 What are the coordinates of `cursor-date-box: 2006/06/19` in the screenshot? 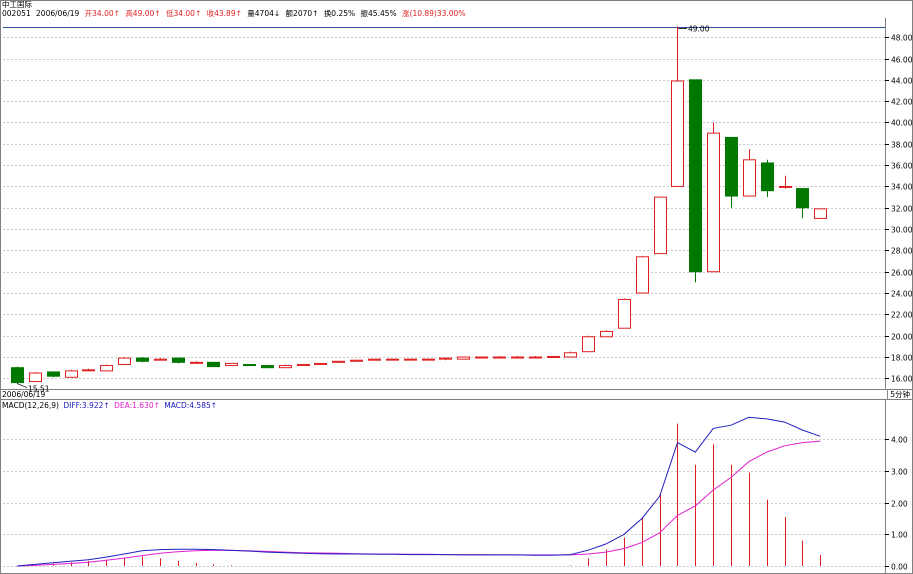 It's located at (23, 395).